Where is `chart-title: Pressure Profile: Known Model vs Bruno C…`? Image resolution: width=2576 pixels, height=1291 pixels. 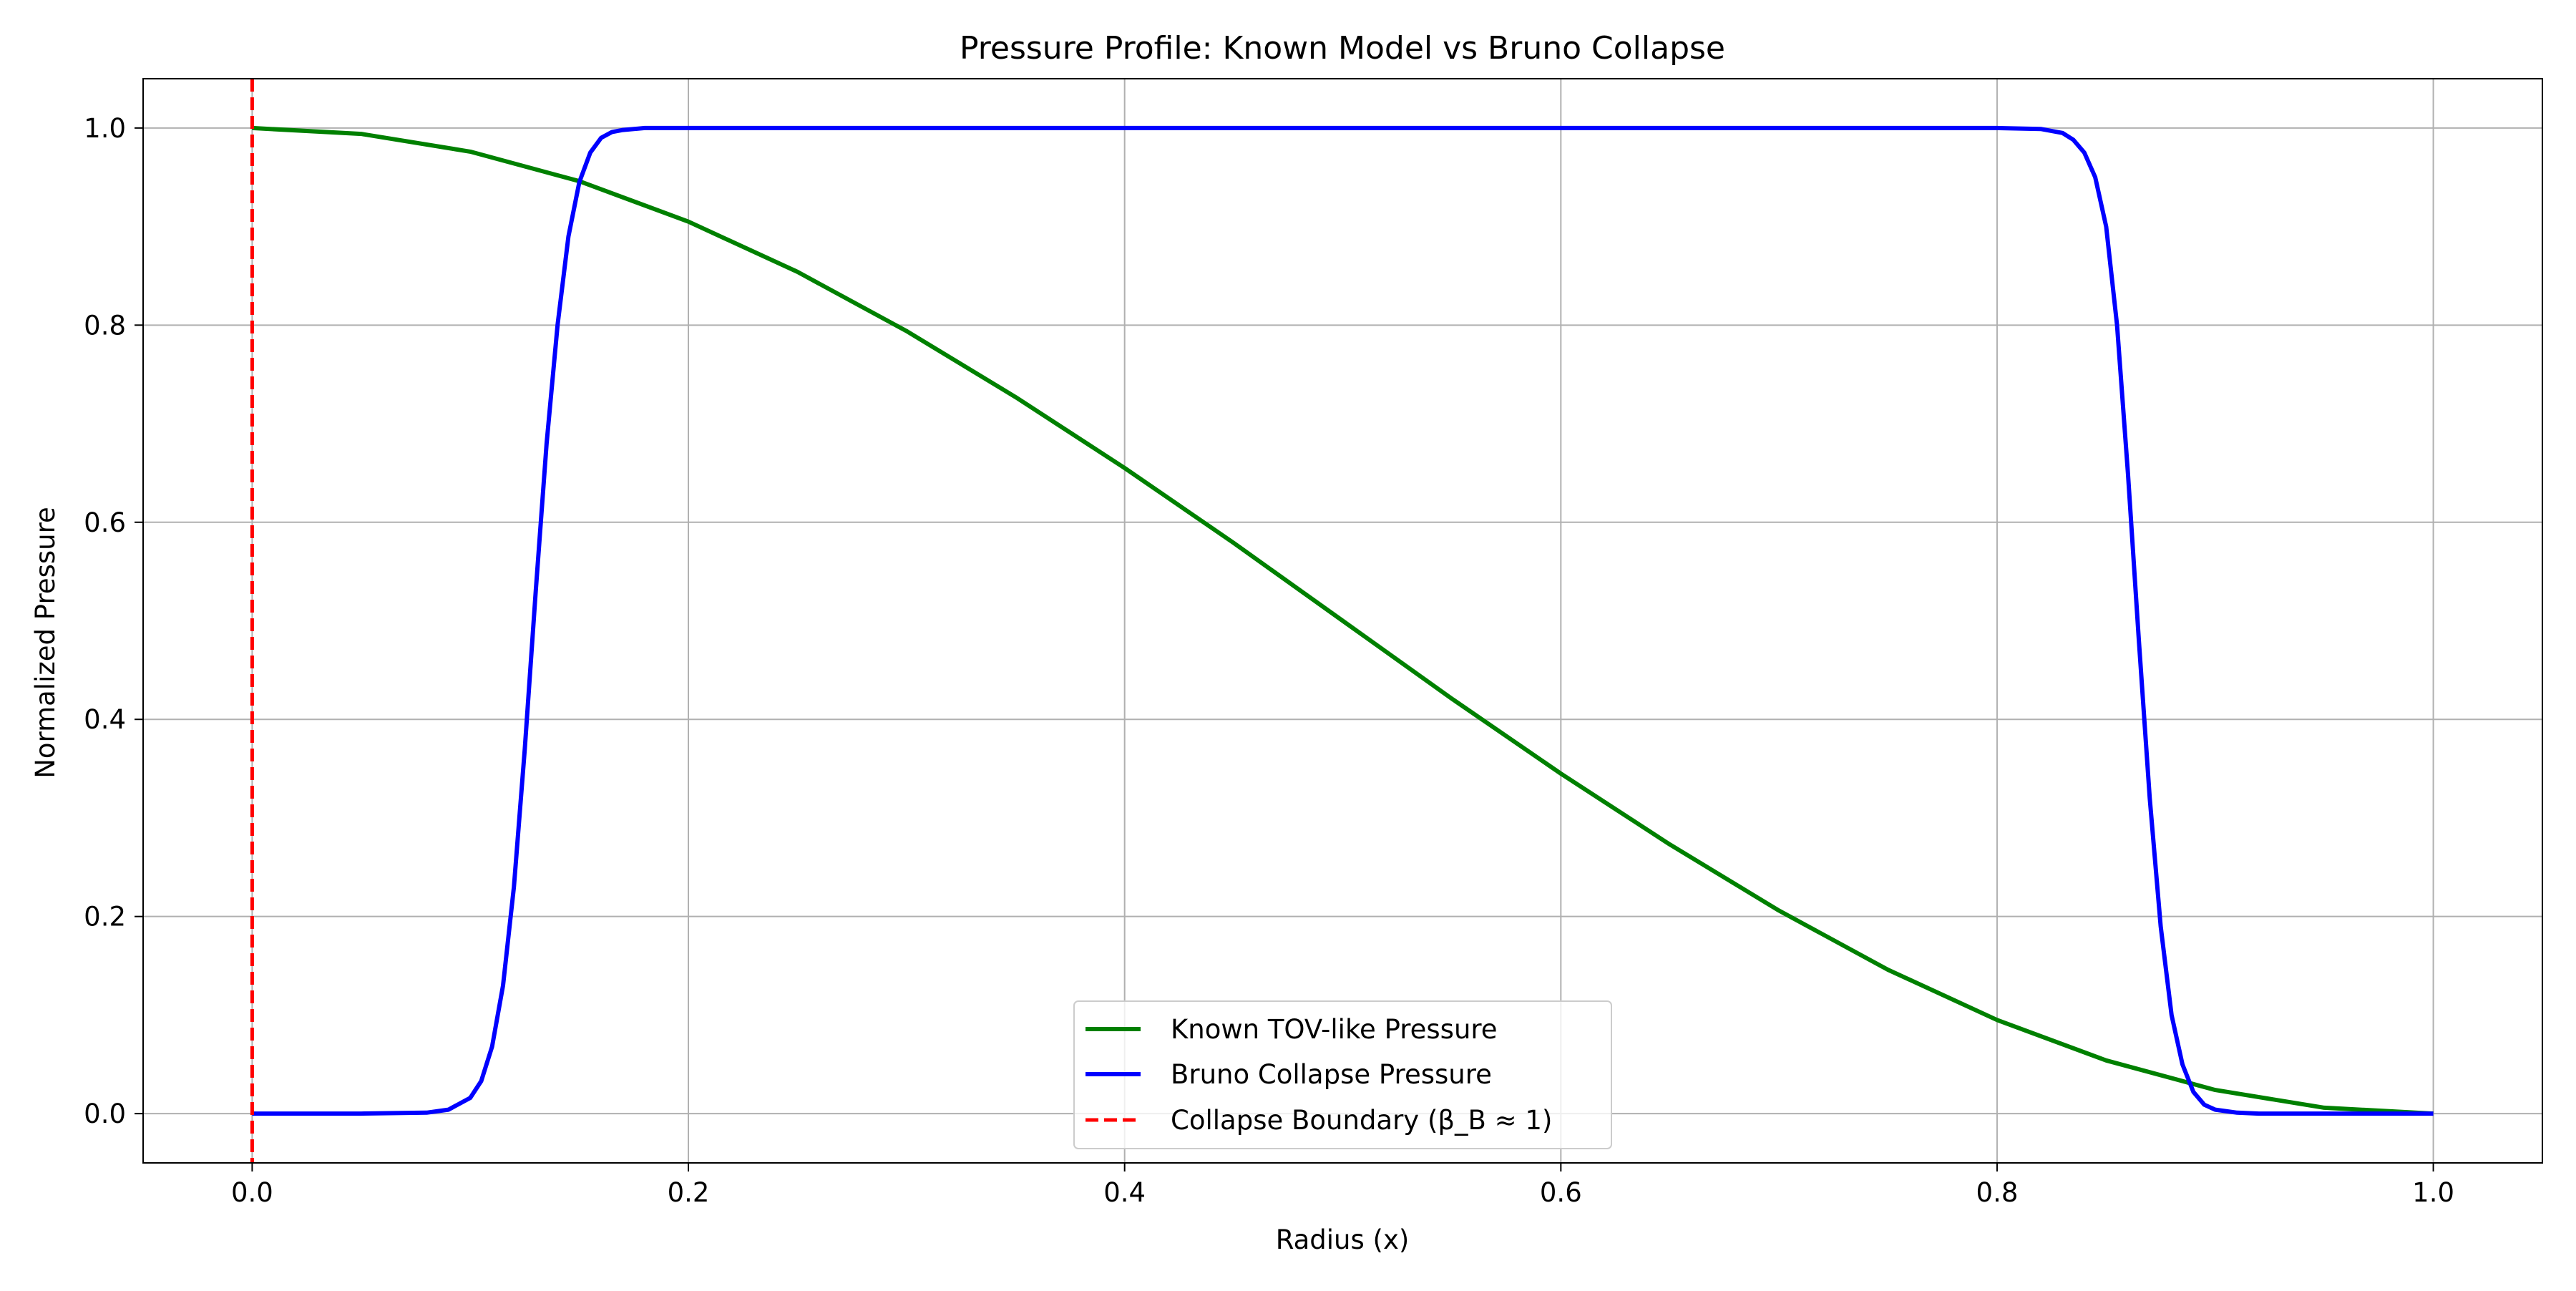 chart-title: Pressure Profile: Known Model vs Bruno C… is located at coordinates (1342, 48).